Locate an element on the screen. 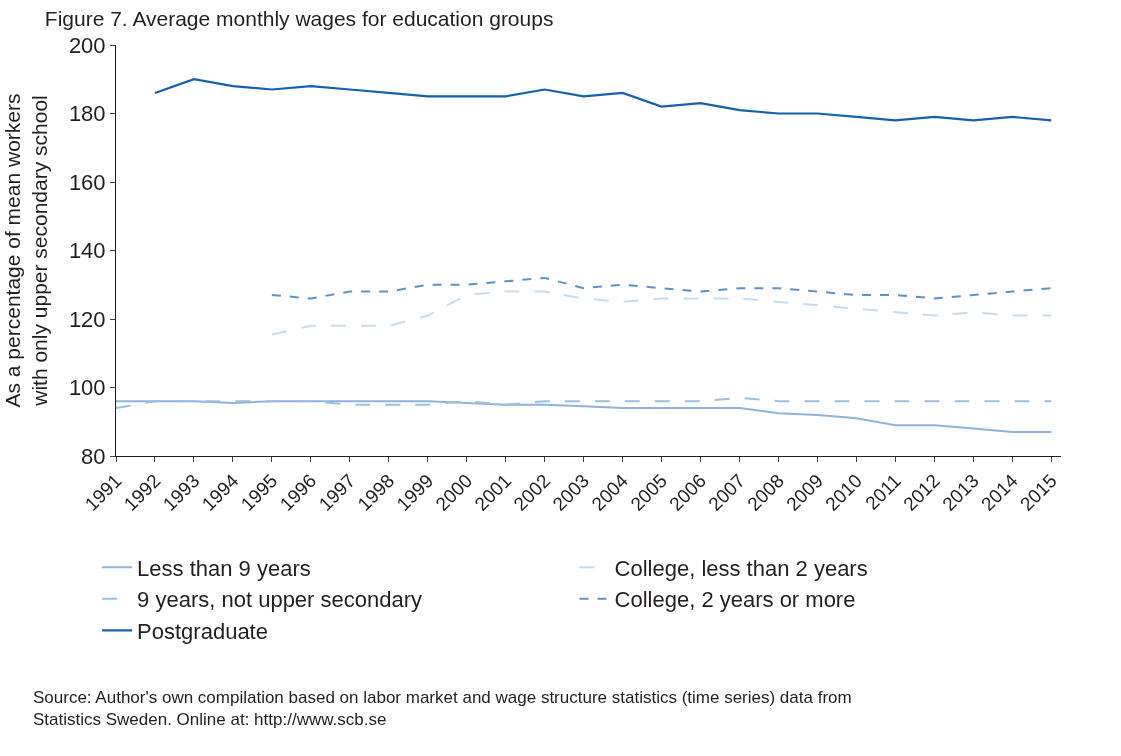  y-axis-title: As a percentage of mean workers with only upper secondary school is located at coordinates (26, 250).